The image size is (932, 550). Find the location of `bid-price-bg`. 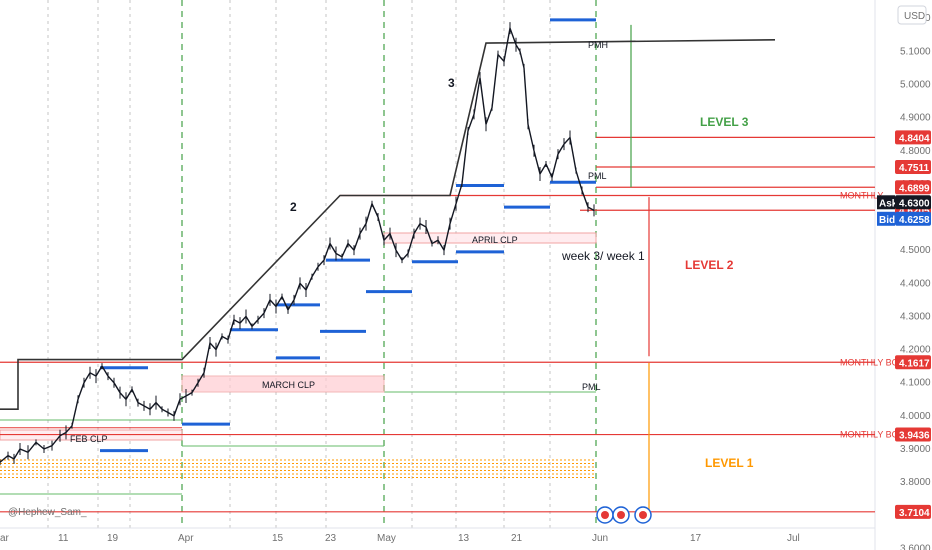

bid-price-bg is located at coordinates (913, 218).